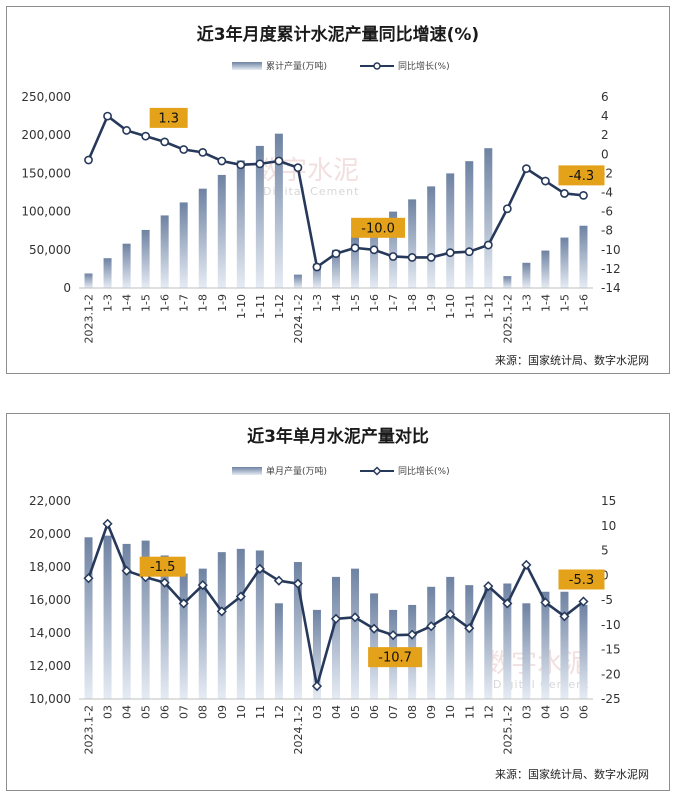 This screenshot has width=674, height=795. Describe the element at coordinates (469, 306) in the screenshot. I see `x-tick-label: 1-11` at that location.